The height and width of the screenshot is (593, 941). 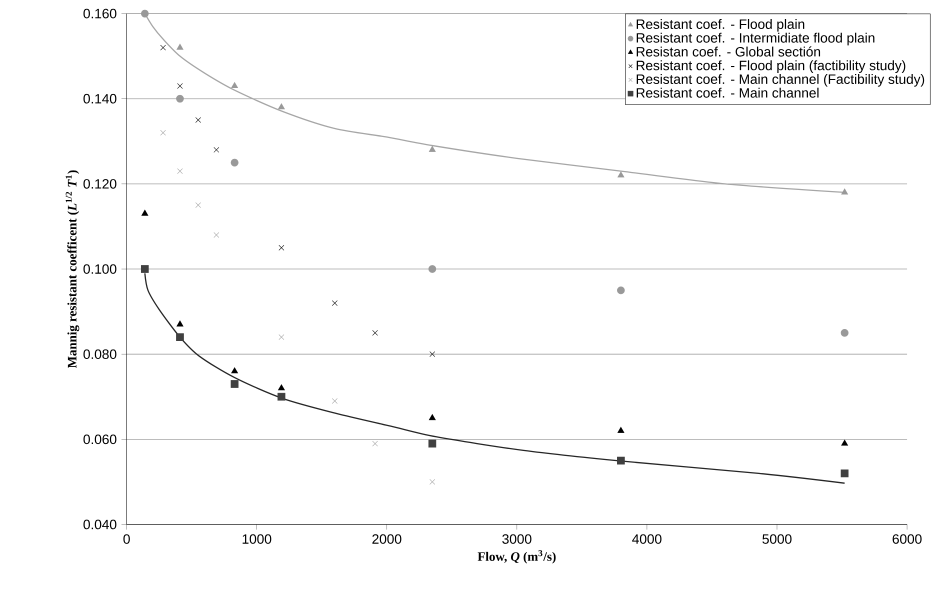 I want to click on y-tick-label: 0.120, so click(x=99, y=183).